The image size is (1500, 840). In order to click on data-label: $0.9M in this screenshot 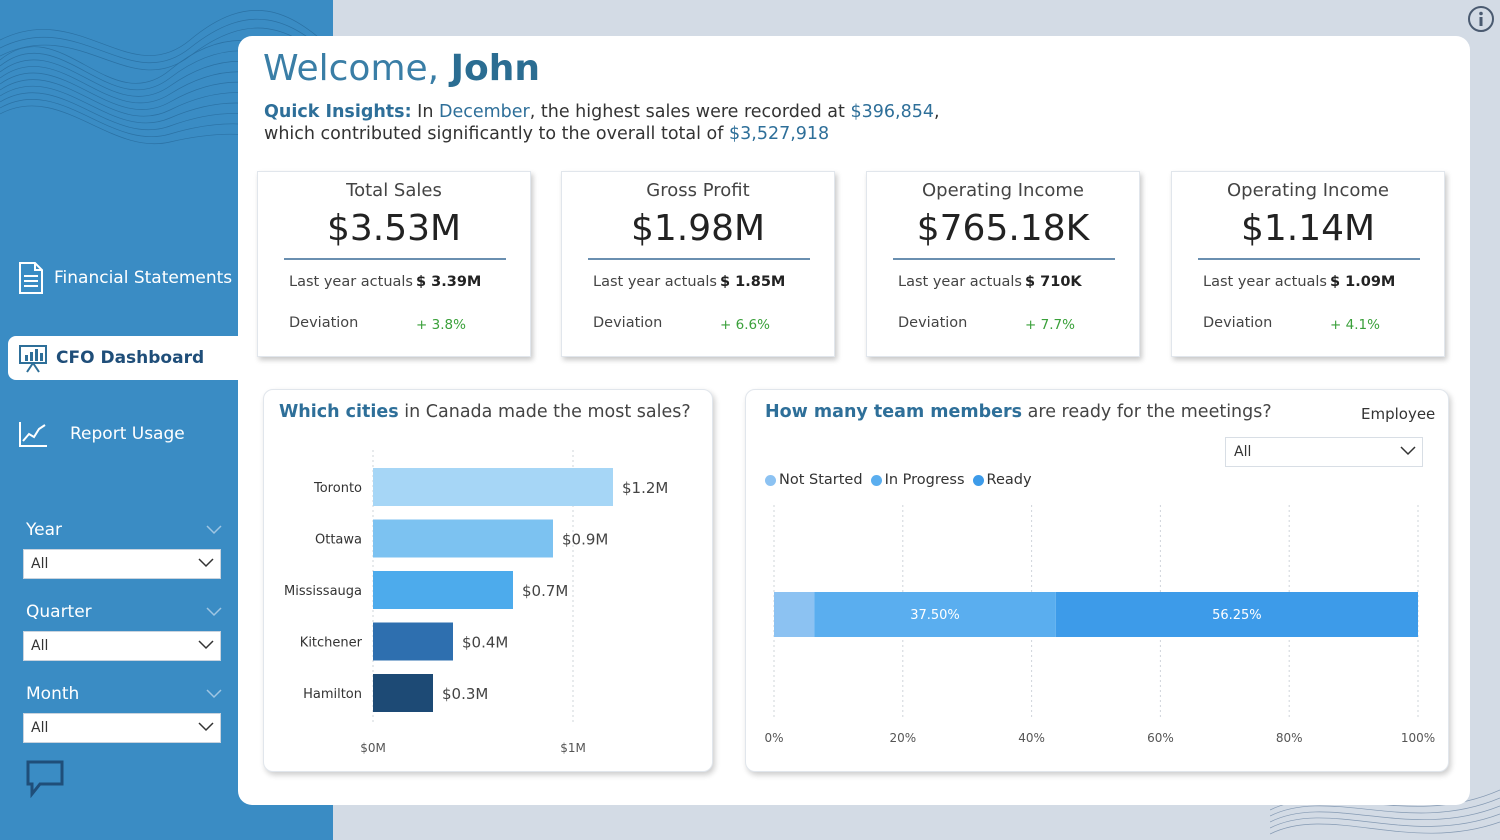, I will do `click(585, 540)`.